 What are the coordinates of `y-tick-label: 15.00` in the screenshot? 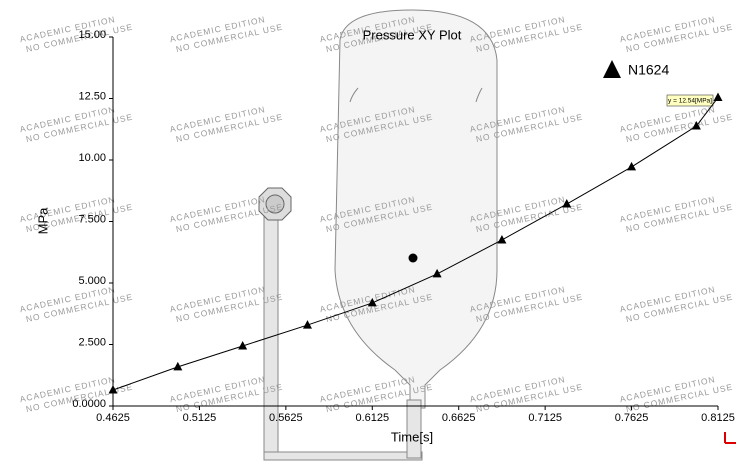 It's located at (92, 35).